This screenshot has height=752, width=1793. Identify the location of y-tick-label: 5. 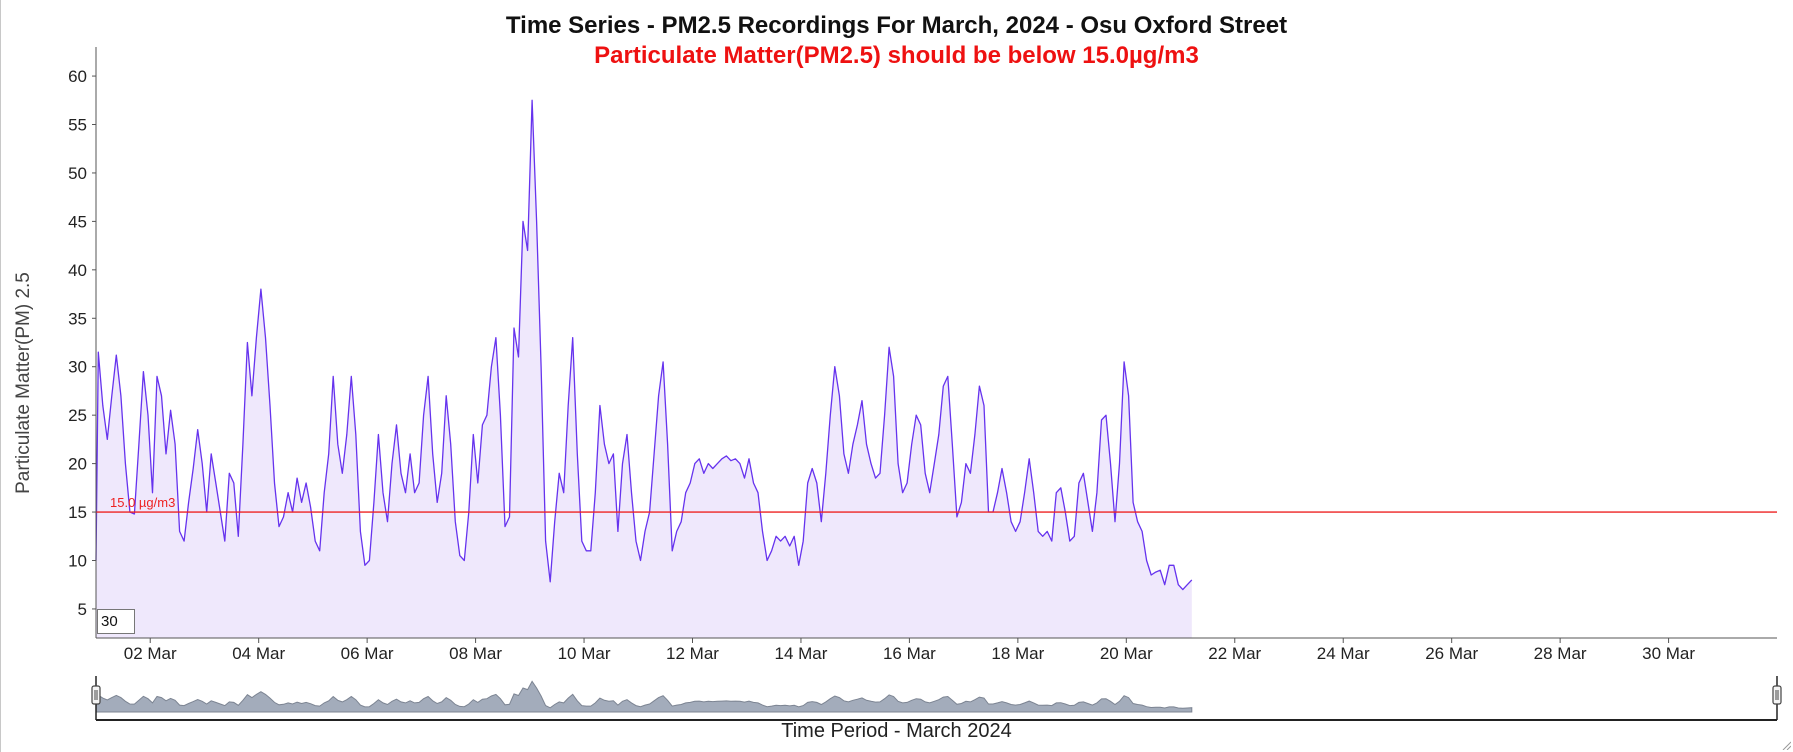
(82, 609).